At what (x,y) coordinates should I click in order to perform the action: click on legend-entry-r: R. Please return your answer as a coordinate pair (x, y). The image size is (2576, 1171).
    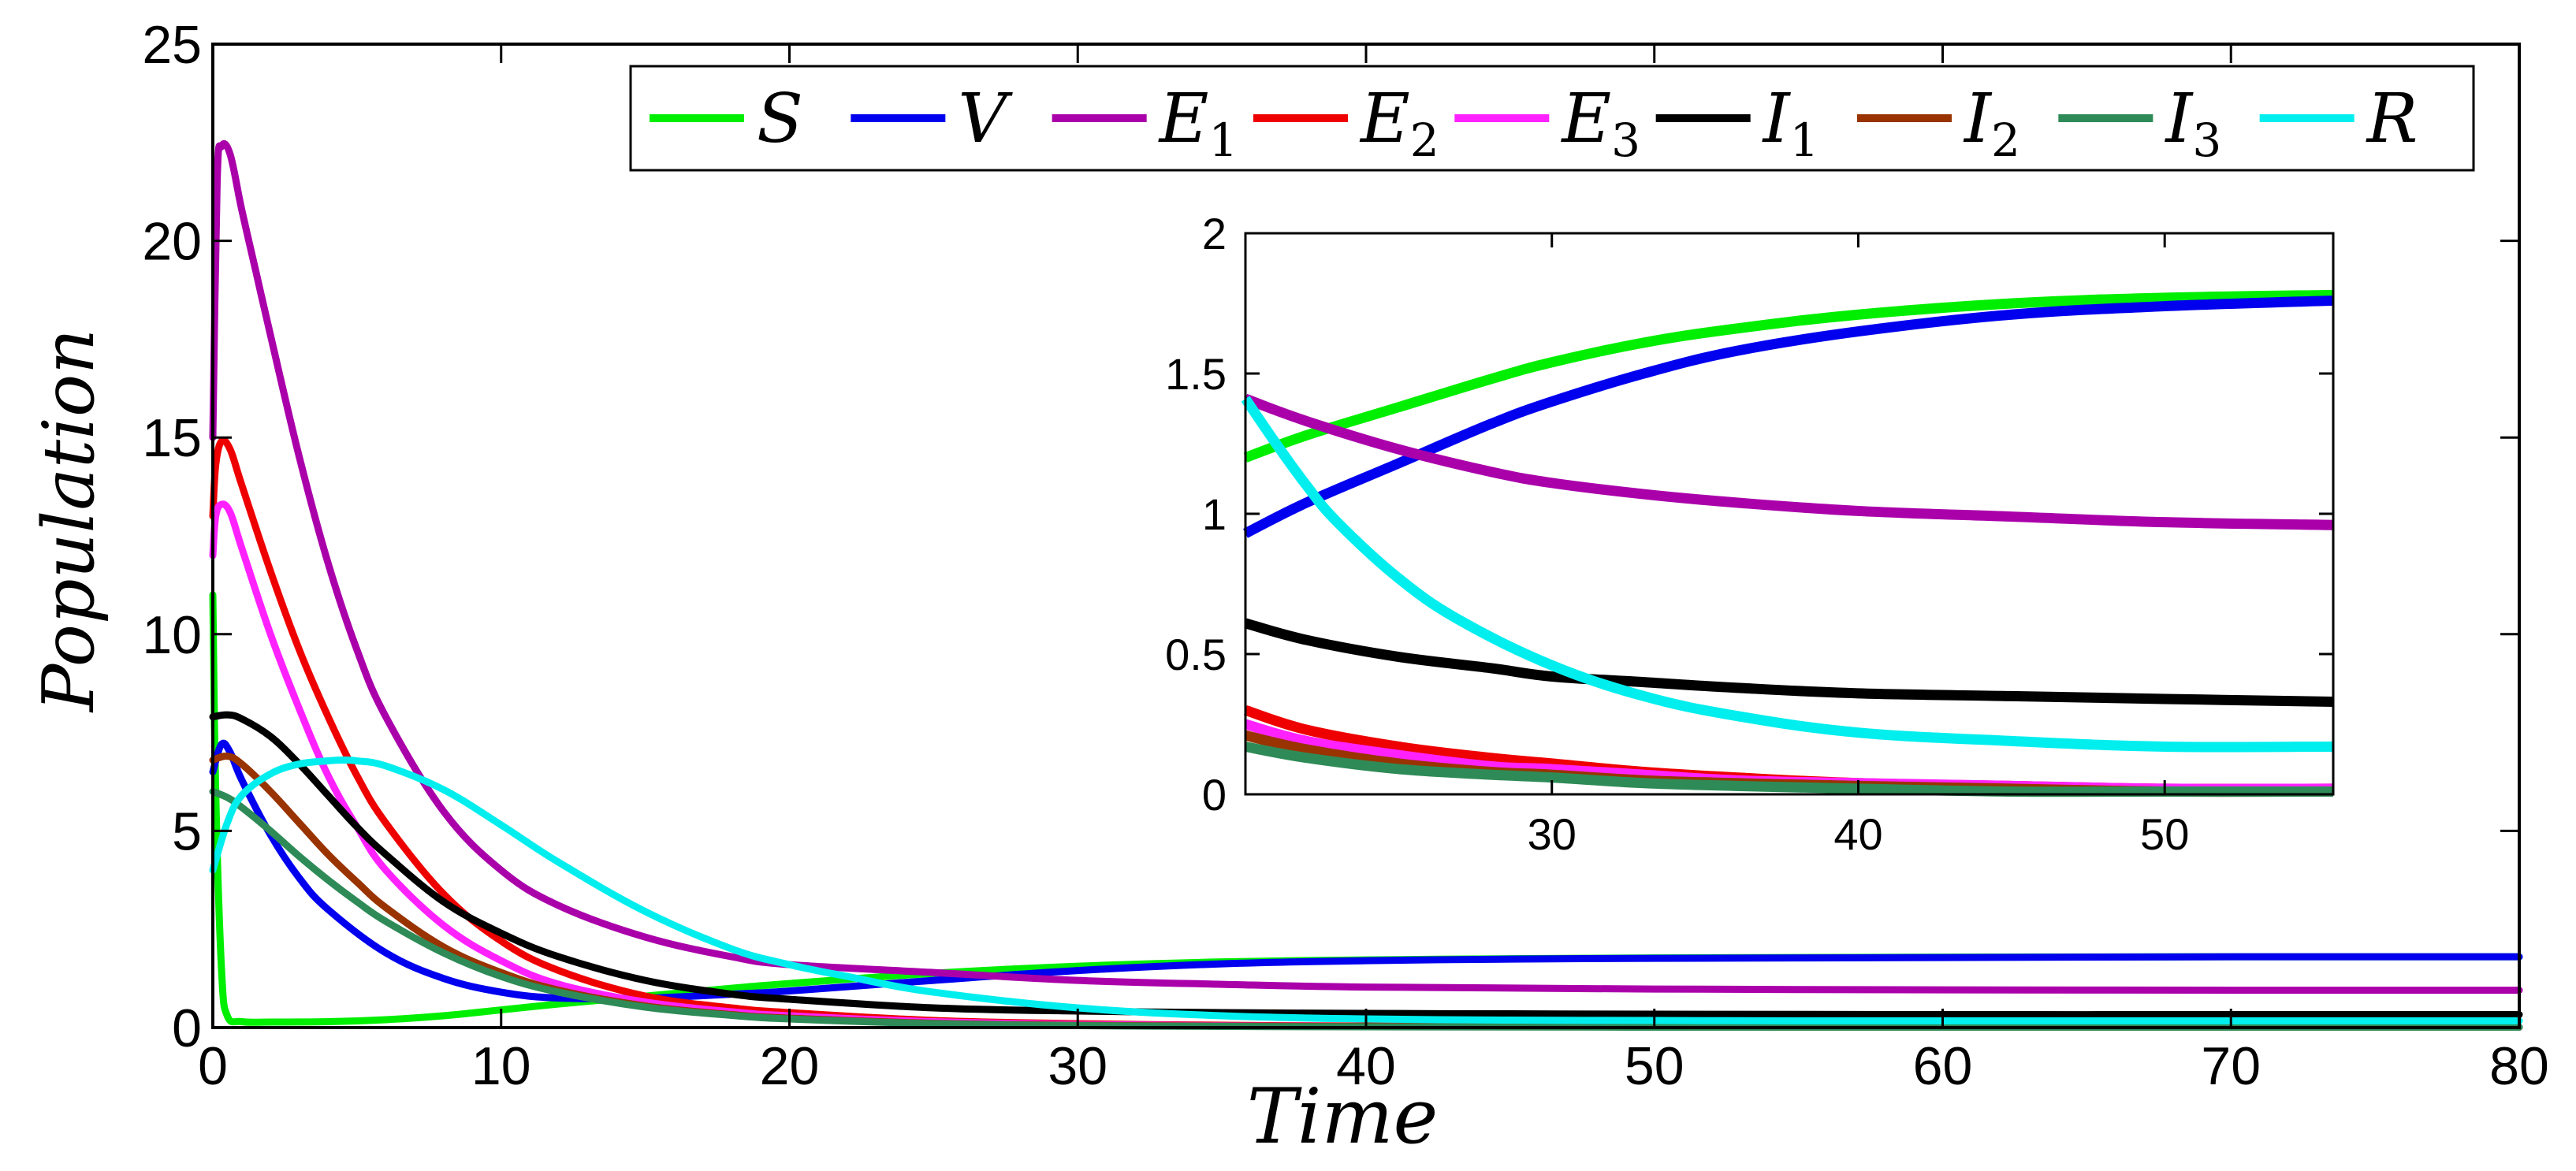
    Looking at the image, I should click on (2338, 119).